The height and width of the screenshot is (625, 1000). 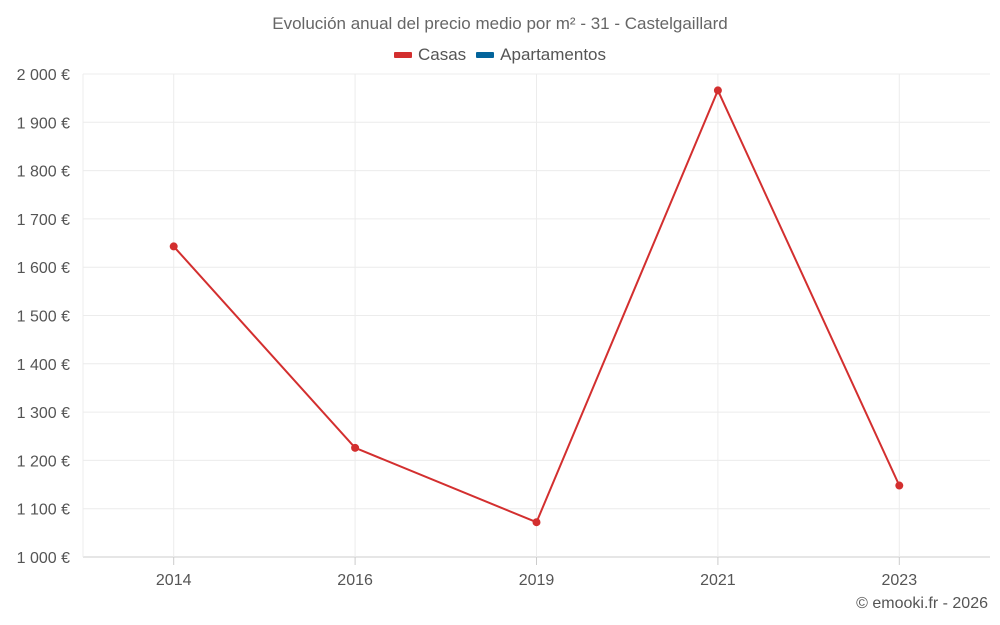 I want to click on y-tick-label: 1 400 €, so click(x=43, y=365).